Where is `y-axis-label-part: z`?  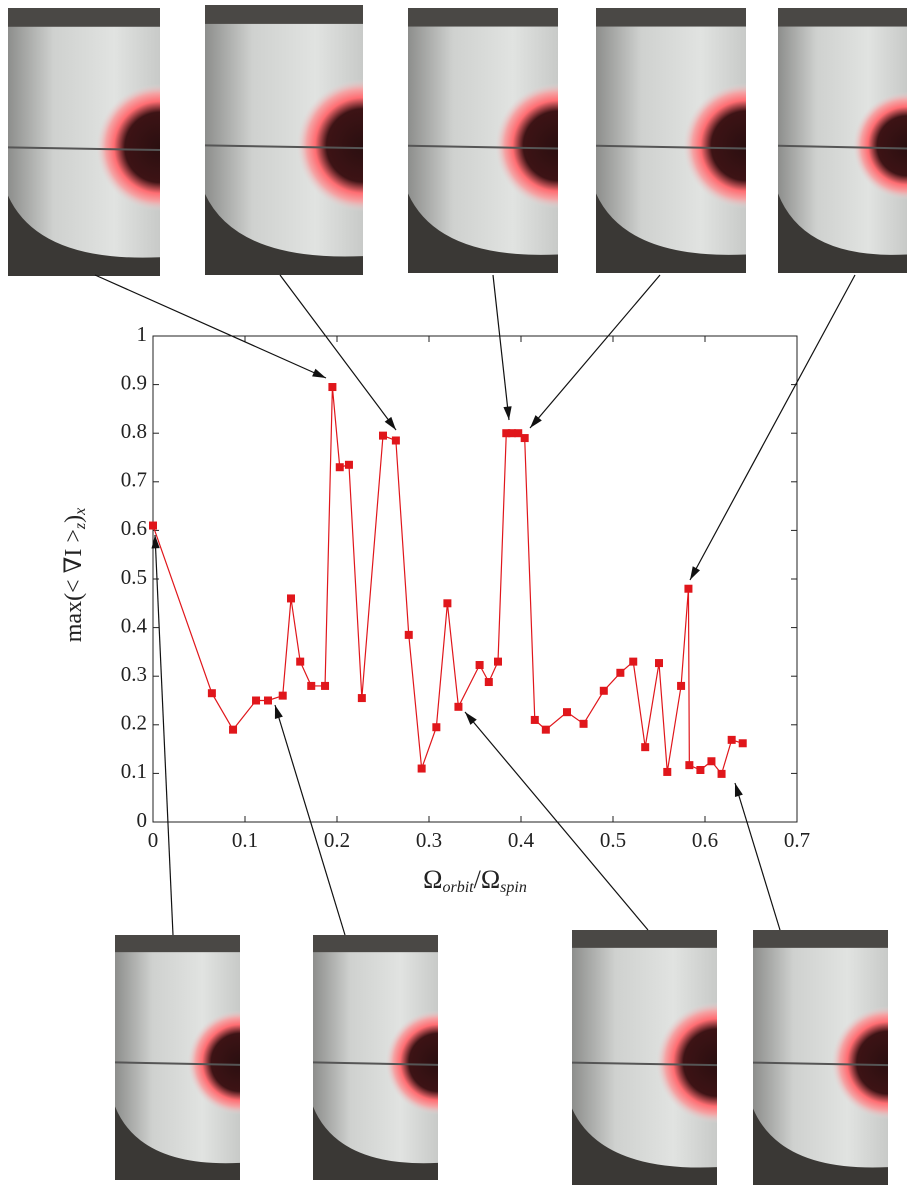 y-axis-label-part: z is located at coordinates (80, 526).